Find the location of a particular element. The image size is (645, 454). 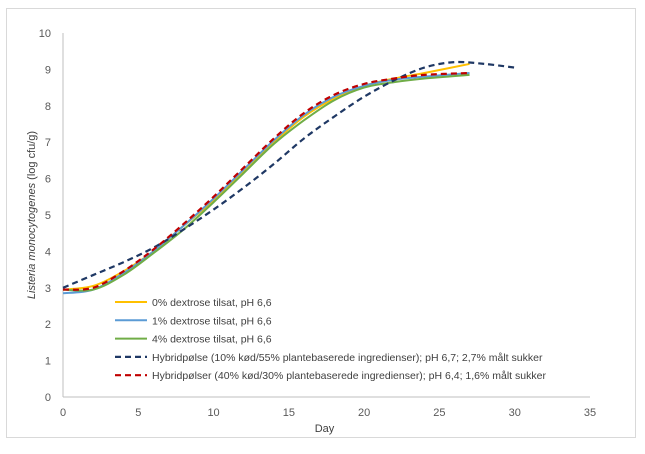

y-tick-label: 3 is located at coordinates (48, 289).